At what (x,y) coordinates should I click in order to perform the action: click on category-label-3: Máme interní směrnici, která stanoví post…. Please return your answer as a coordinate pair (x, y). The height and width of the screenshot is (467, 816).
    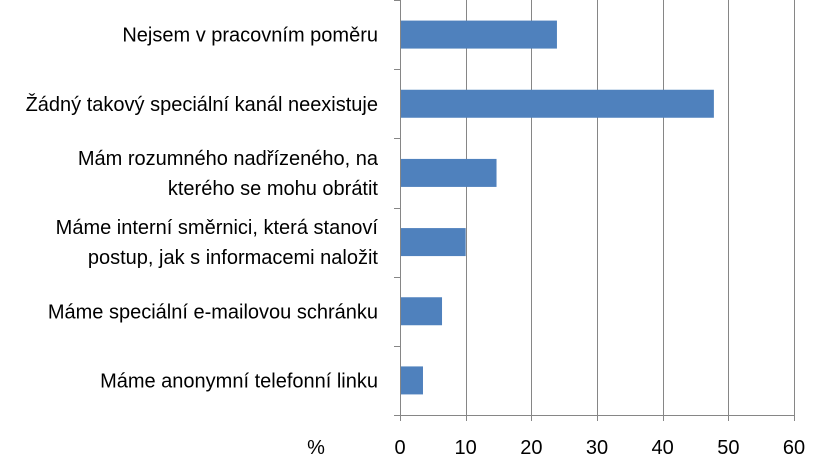
    Looking at the image, I should click on (217, 243).